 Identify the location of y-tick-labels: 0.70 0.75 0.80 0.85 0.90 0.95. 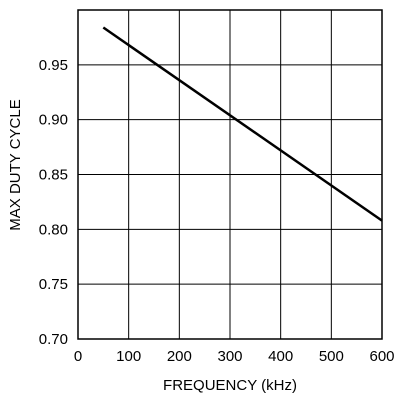
(53, 202).